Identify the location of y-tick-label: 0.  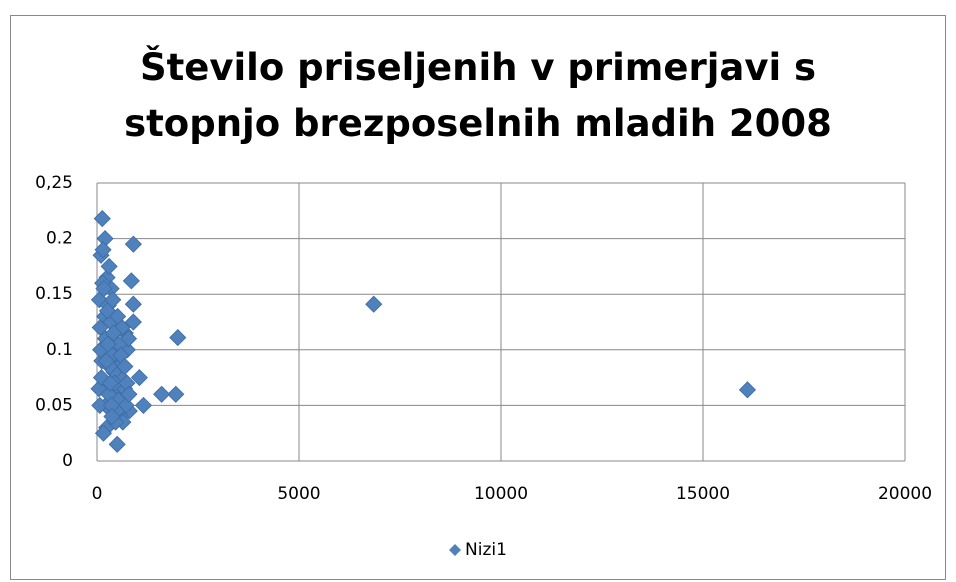
(67, 461).